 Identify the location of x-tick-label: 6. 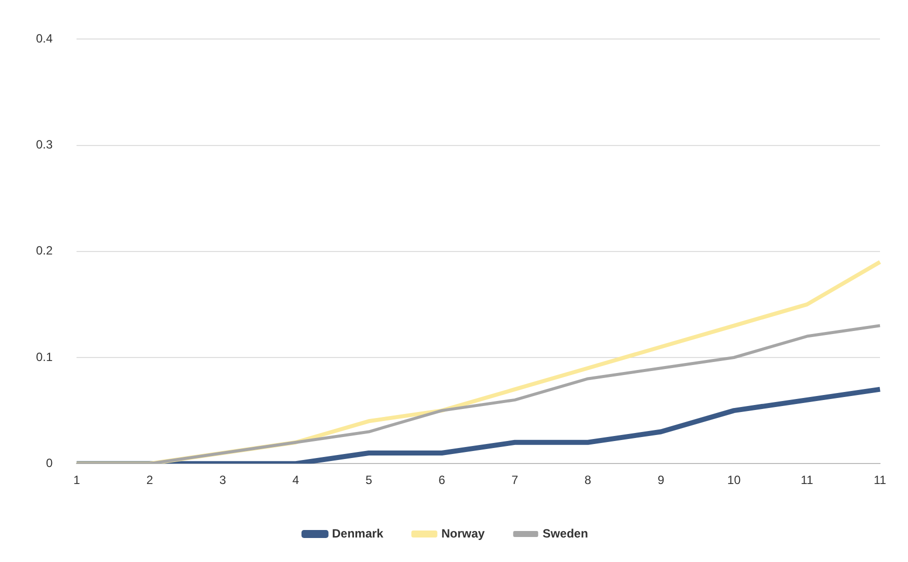
(442, 480).